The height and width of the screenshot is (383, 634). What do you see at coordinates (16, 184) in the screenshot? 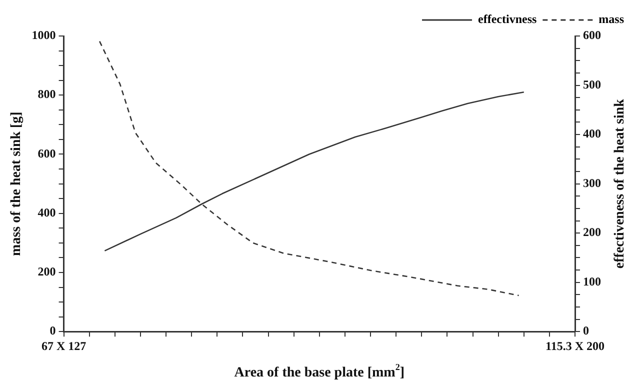
I see `y-axis-title: mass of the heat sink [g]` at bounding box center [16, 184].